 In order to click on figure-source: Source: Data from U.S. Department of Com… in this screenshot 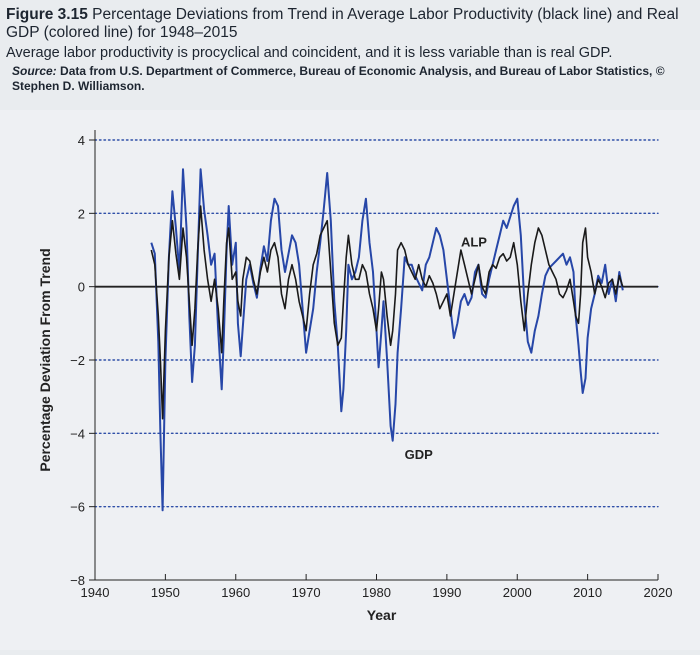, I will do `click(349, 79)`.